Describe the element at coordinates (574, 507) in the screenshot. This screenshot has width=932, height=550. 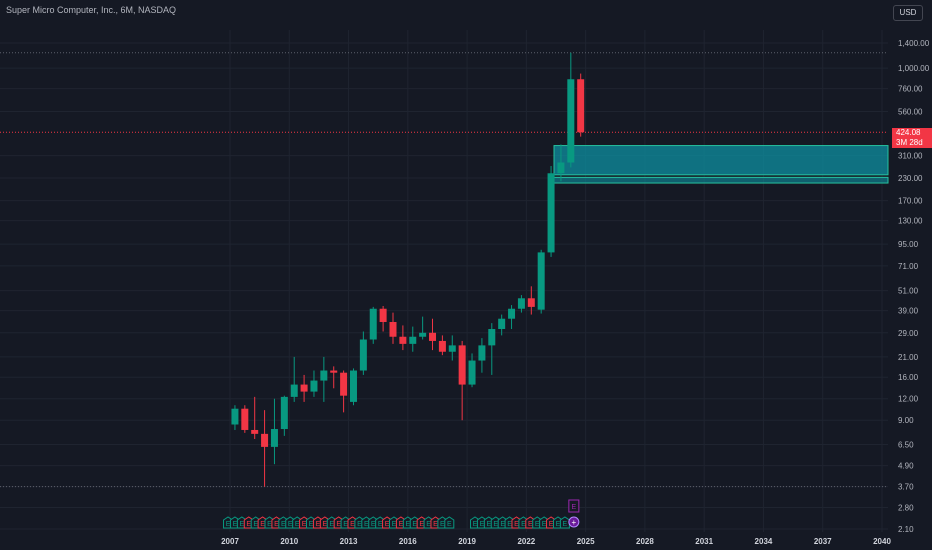
I see `next-earnings-letter: E` at that location.